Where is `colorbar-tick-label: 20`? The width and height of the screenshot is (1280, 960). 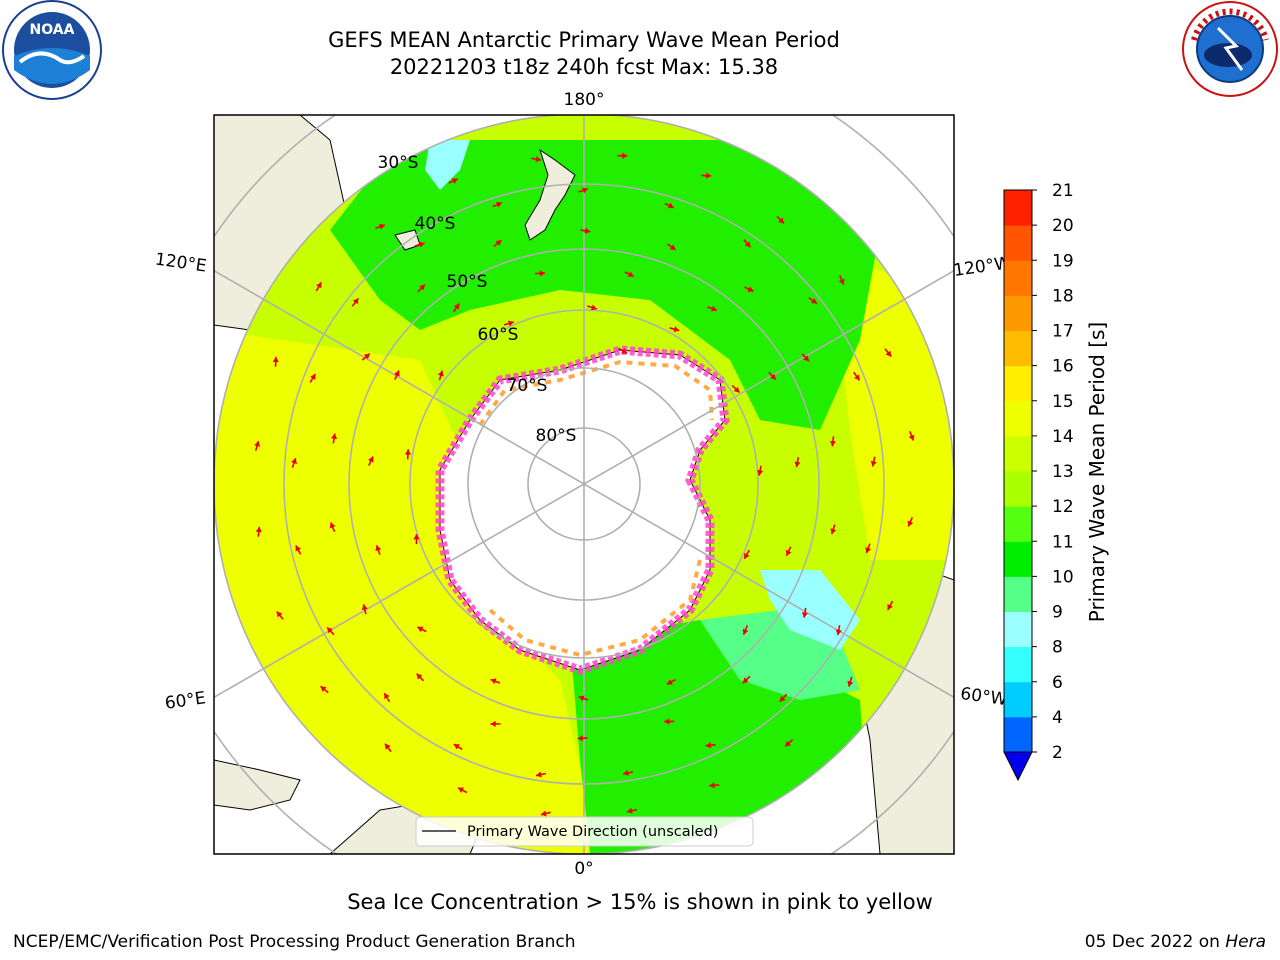
colorbar-tick-label: 20 is located at coordinates (1063, 226).